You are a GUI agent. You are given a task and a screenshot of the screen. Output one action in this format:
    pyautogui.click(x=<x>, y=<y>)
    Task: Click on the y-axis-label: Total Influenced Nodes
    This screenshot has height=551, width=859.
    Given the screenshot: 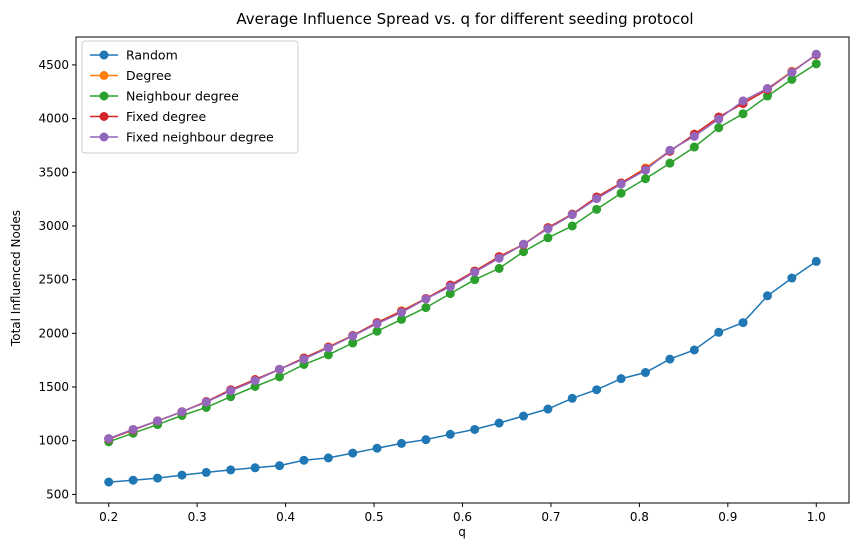 What is the action you would take?
    pyautogui.click(x=16, y=278)
    